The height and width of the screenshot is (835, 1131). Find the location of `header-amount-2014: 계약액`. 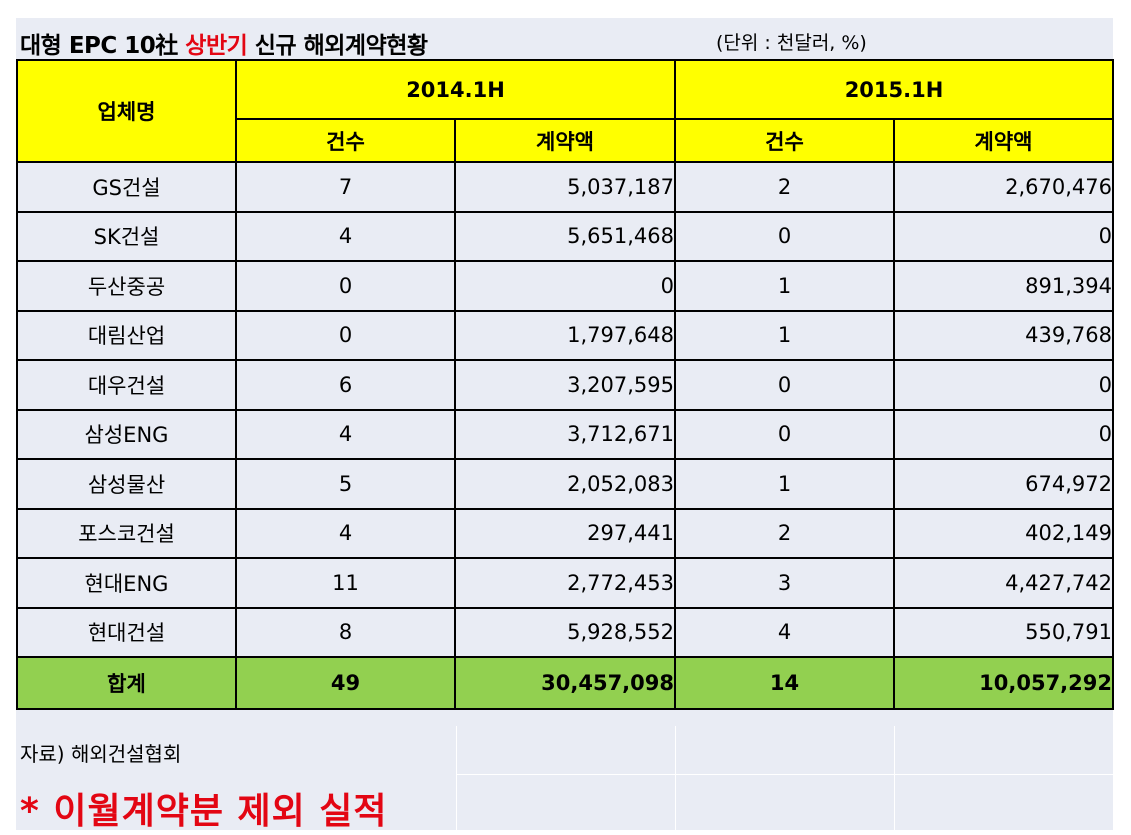

header-amount-2014: 계약액 is located at coordinates (565, 140).